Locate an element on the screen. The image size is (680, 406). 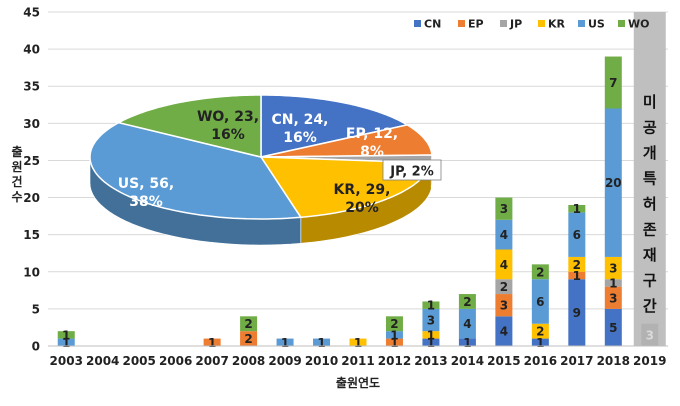
y-tick-label: 35 is located at coordinates (31, 87).